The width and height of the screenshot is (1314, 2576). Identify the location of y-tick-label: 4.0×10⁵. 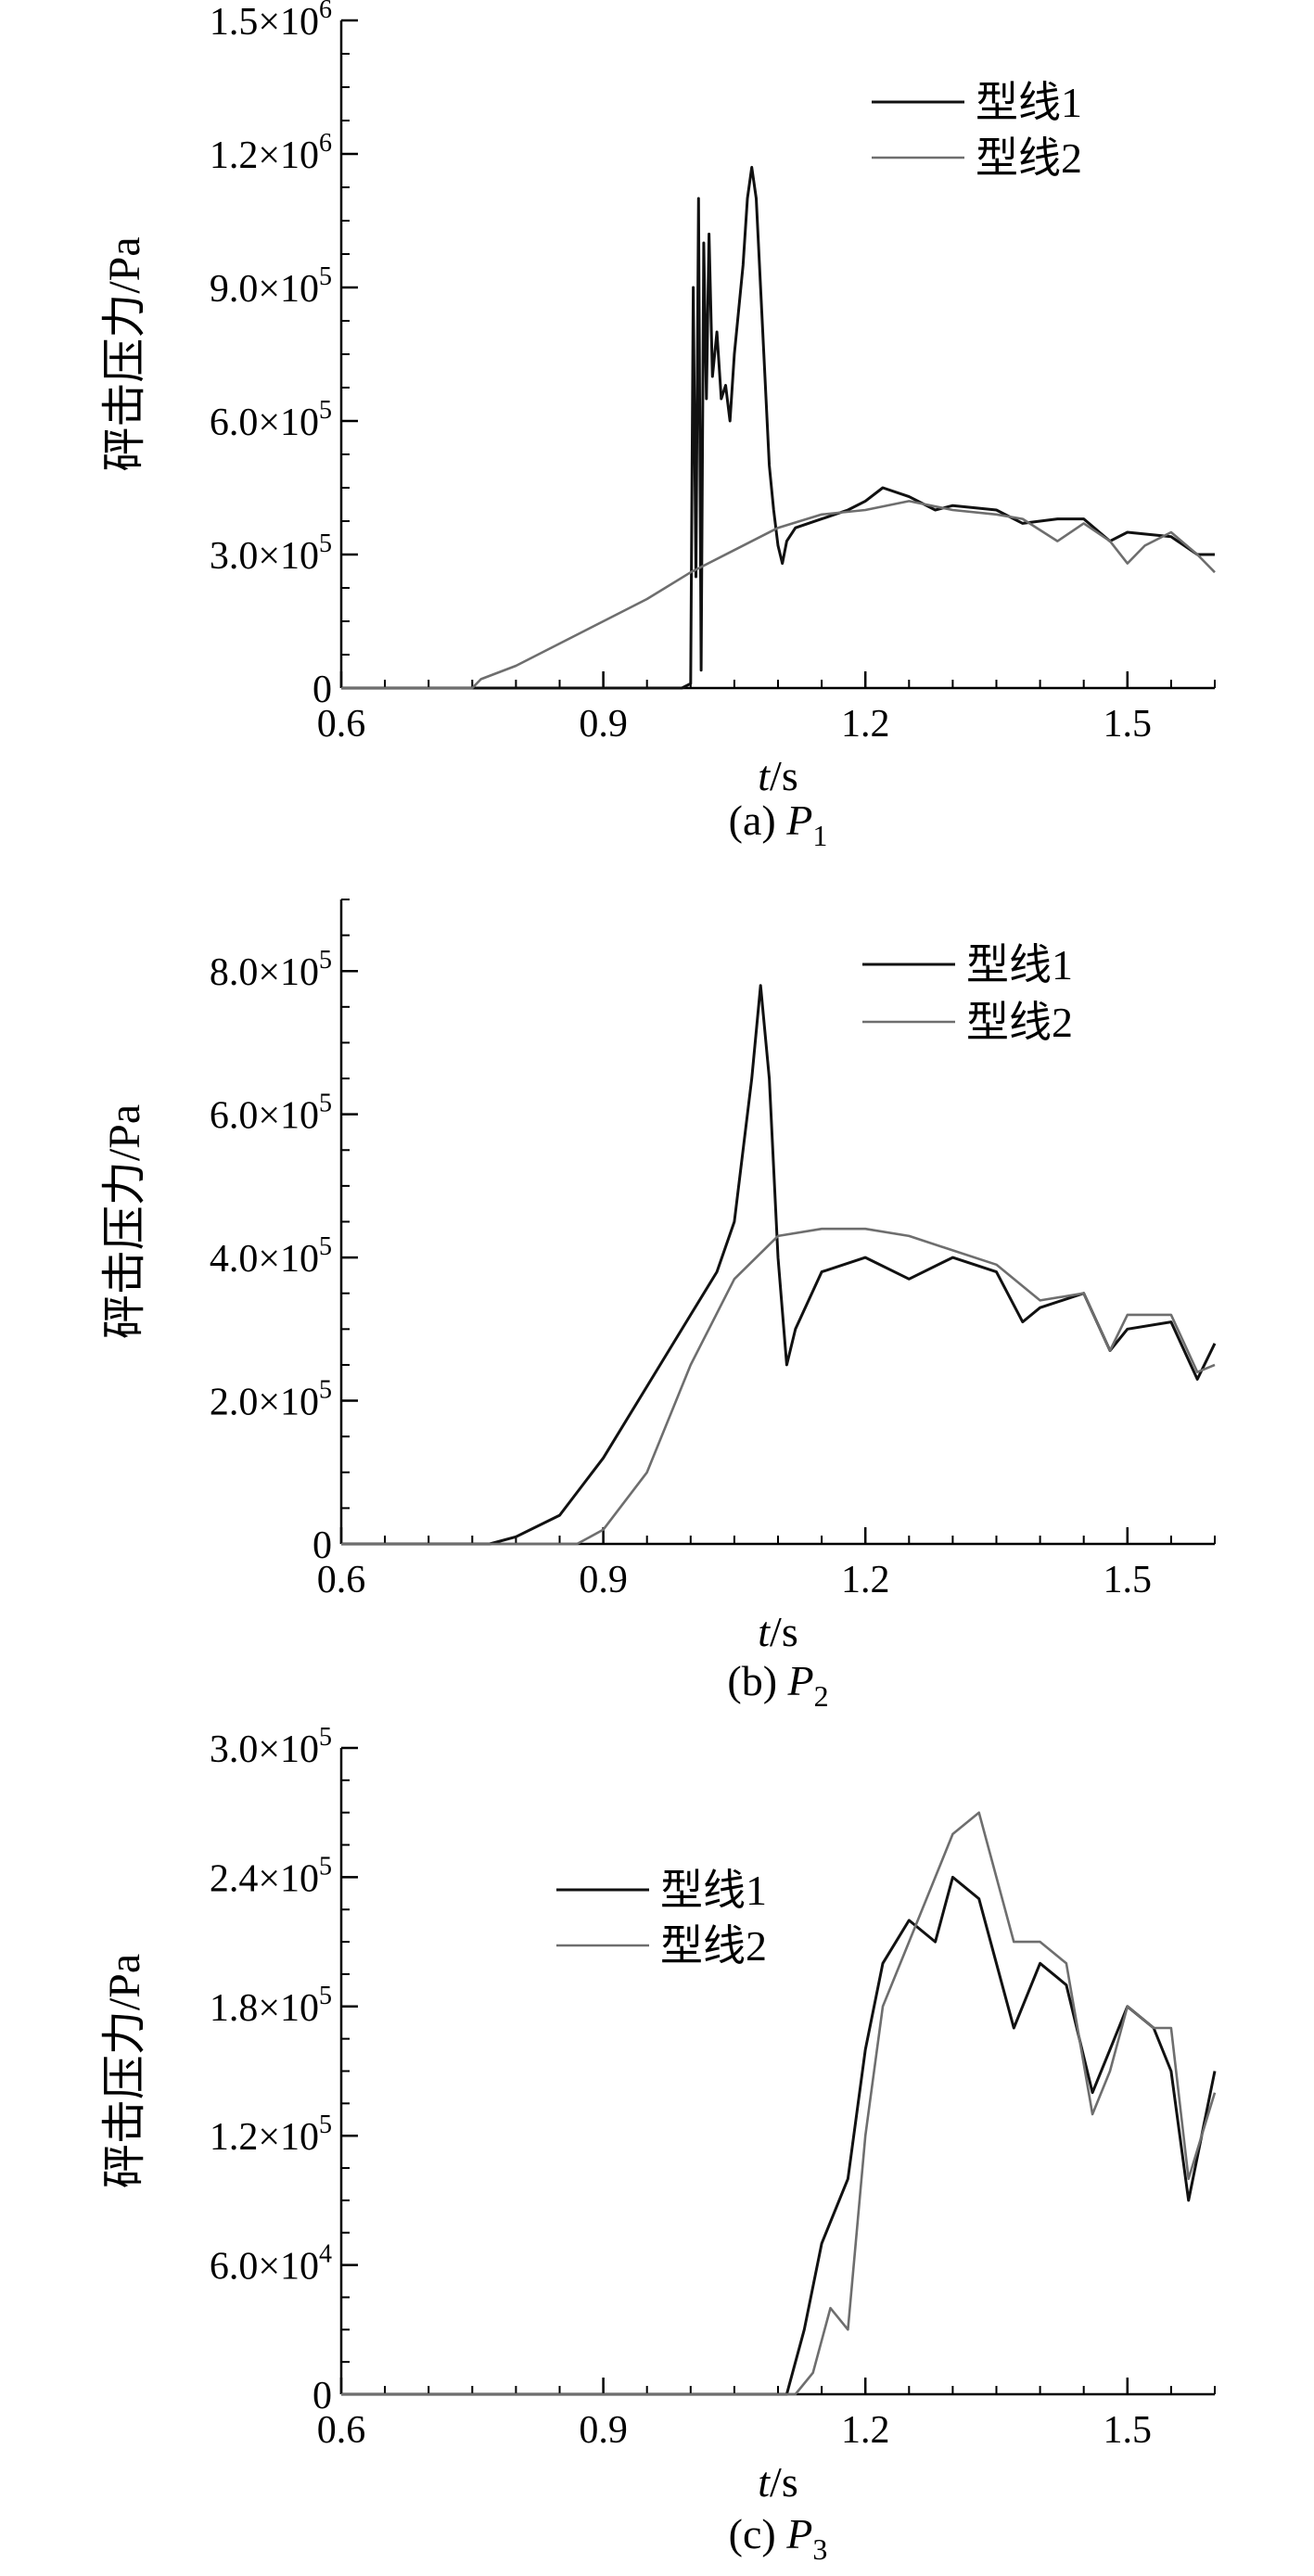
(271, 1257).